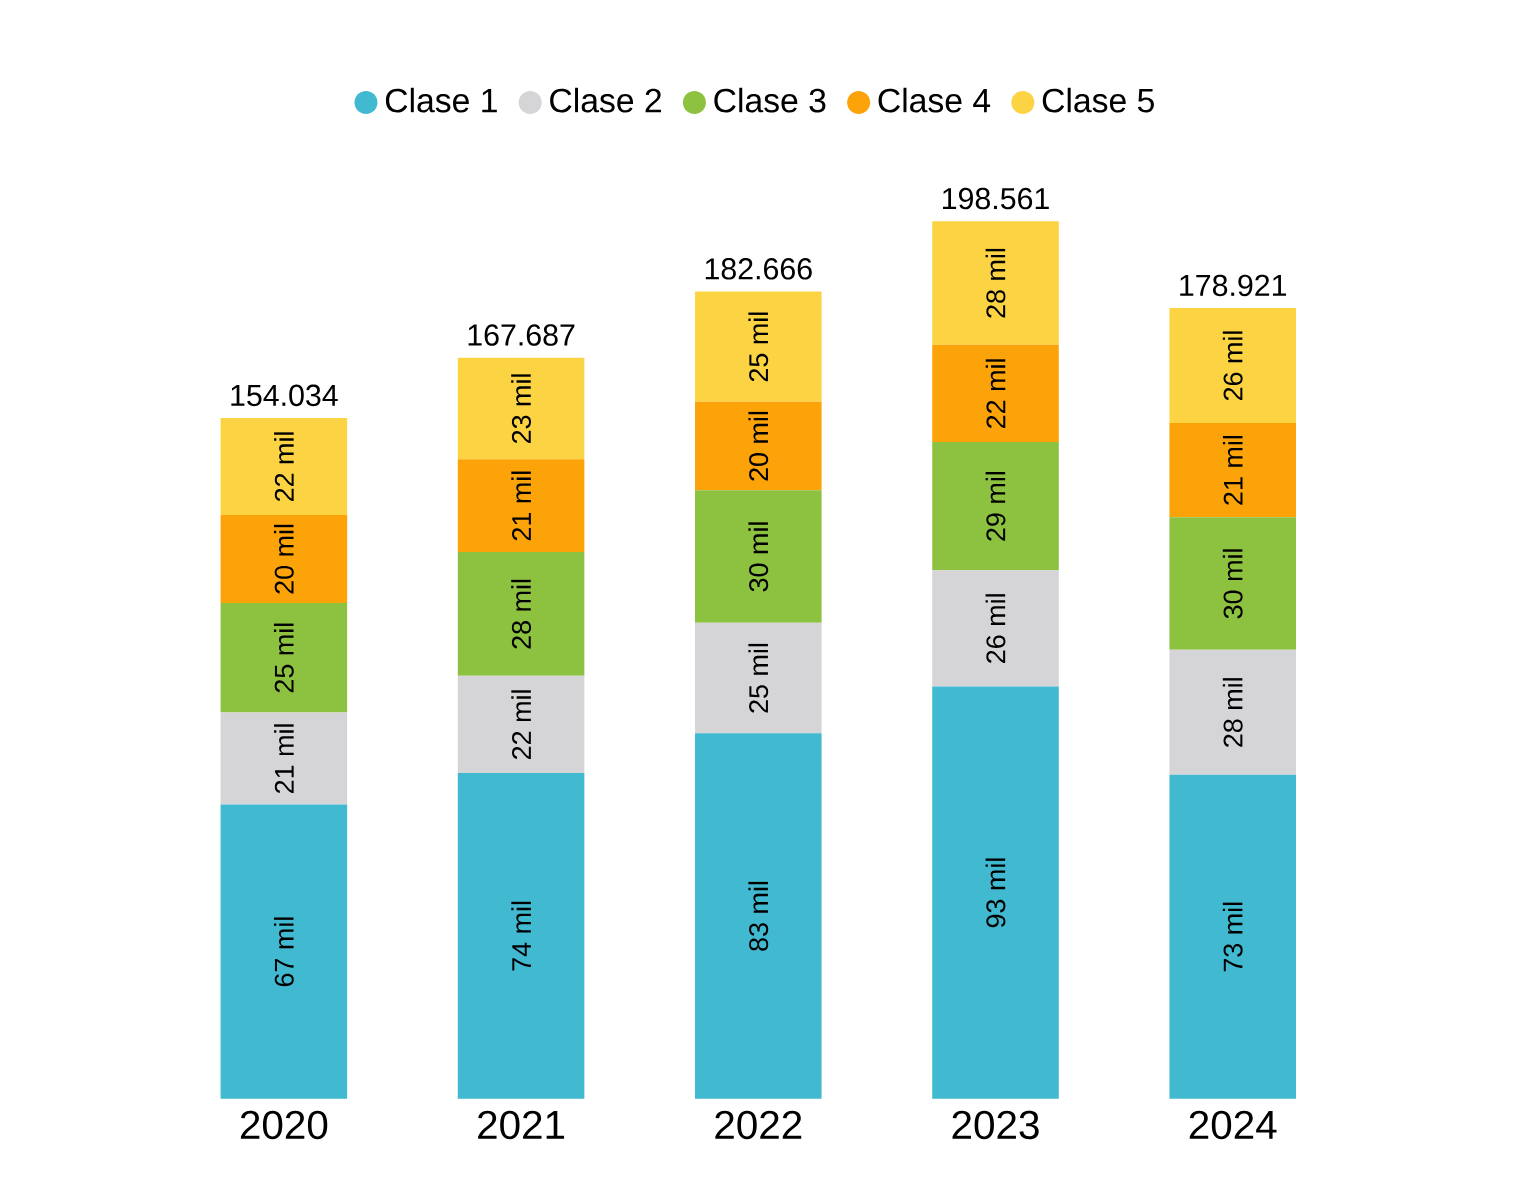  Describe the element at coordinates (284, 395) in the screenshot. I see `total-label: 154.034` at that location.